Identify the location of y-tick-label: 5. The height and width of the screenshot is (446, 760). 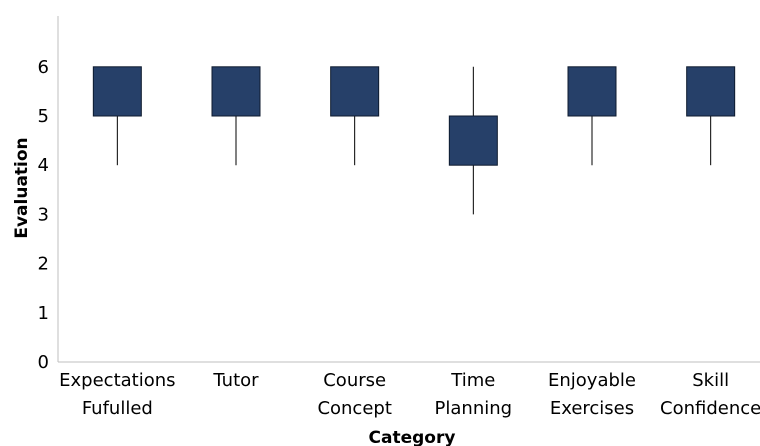
(43, 116).